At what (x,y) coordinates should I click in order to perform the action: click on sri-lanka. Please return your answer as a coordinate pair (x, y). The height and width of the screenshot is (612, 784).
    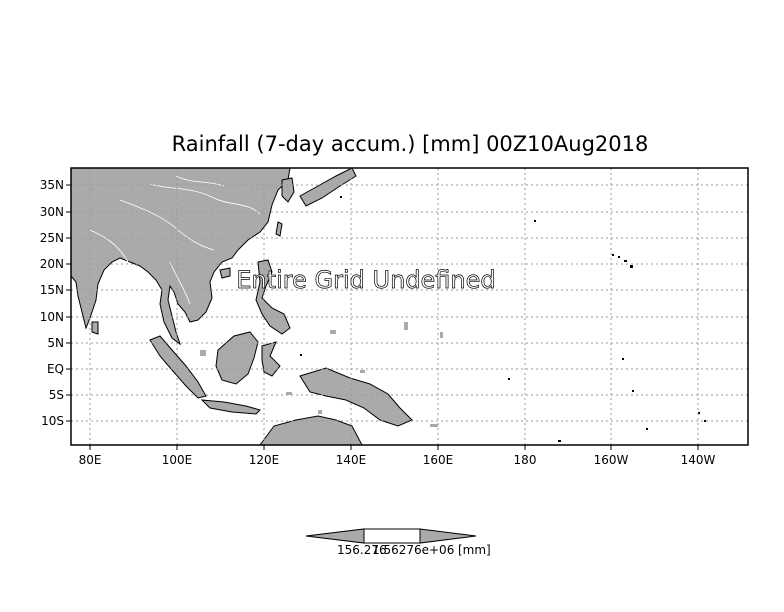
    Looking at the image, I should click on (95, 328).